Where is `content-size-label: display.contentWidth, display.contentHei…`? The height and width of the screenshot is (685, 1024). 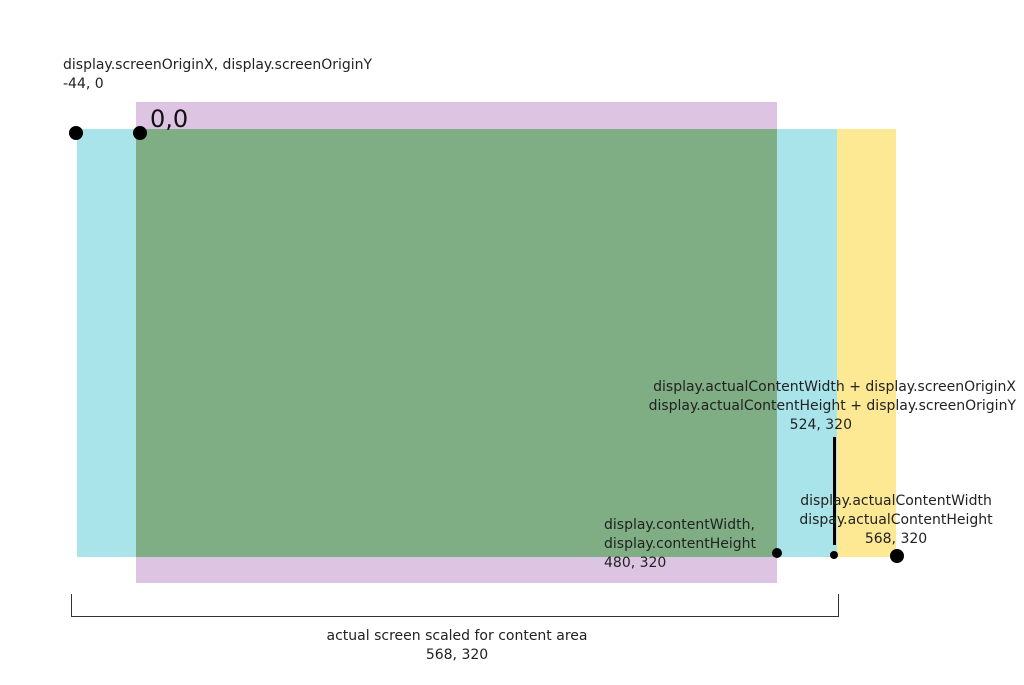
content-size-label: display.contentWidth, display.contentHei… is located at coordinates (680, 544).